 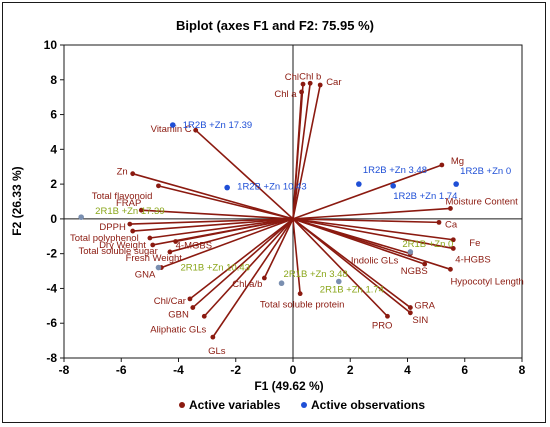 I want to click on vector-label-total-soluble-protein: Total soluble protein, so click(x=302, y=305).